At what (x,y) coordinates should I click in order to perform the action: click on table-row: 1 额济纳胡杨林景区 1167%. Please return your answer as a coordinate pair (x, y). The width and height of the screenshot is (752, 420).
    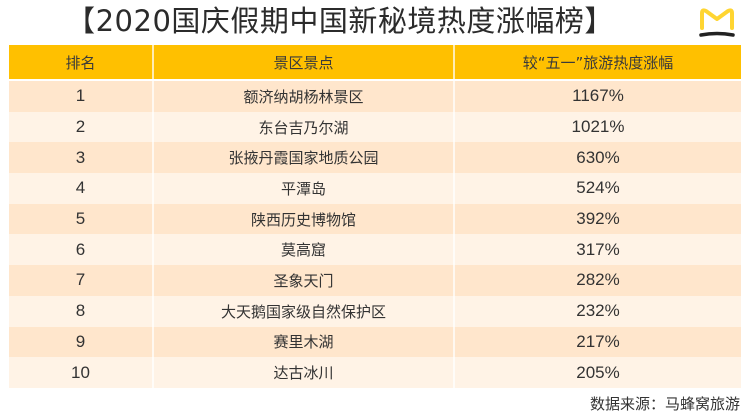
    Looking at the image, I should click on (375, 96).